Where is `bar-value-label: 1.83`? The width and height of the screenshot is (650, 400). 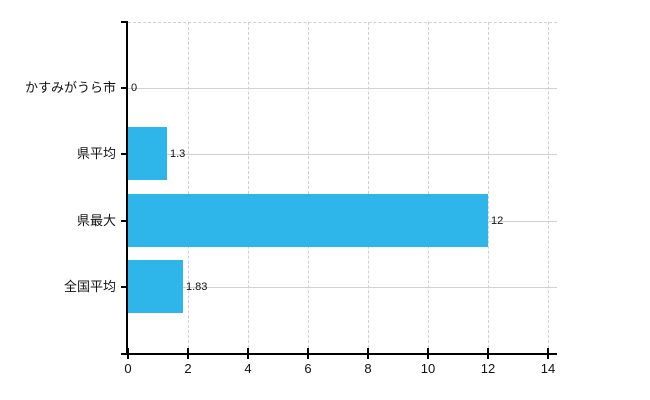 bar-value-label: 1.83 is located at coordinates (197, 287).